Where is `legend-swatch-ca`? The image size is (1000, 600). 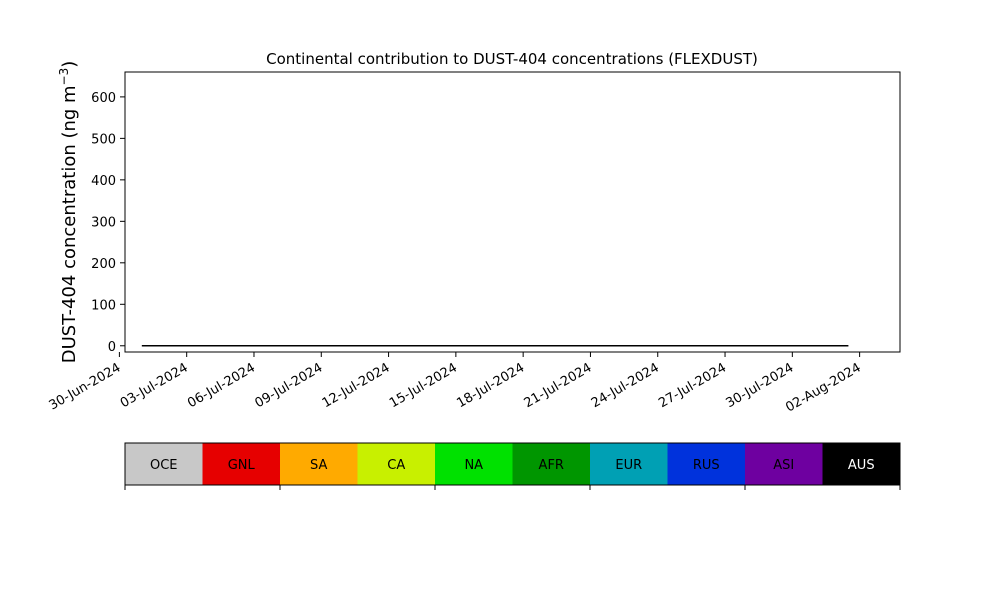 legend-swatch-ca is located at coordinates (396, 464).